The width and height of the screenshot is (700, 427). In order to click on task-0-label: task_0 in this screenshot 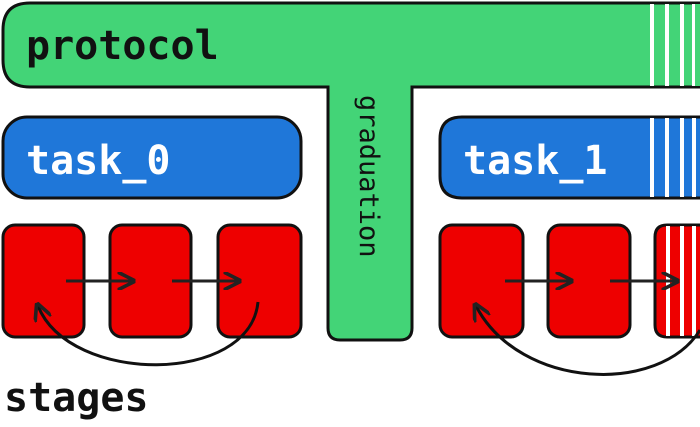, I will do `click(98, 161)`.